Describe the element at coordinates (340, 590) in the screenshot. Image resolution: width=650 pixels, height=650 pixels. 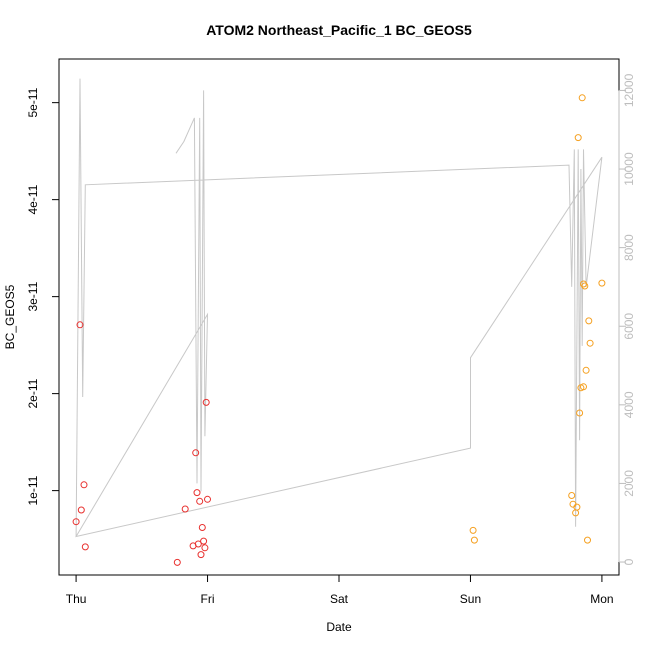
I see `x-axis: Thu Fri Sat Sun Mon` at that location.